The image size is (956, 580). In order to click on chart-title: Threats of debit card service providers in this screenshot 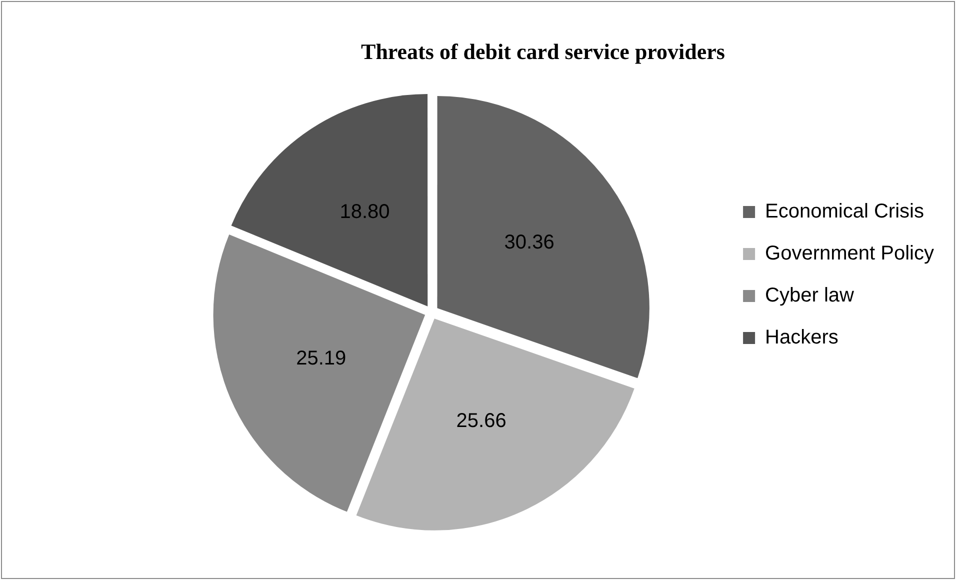, I will do `click(543, 51)`.